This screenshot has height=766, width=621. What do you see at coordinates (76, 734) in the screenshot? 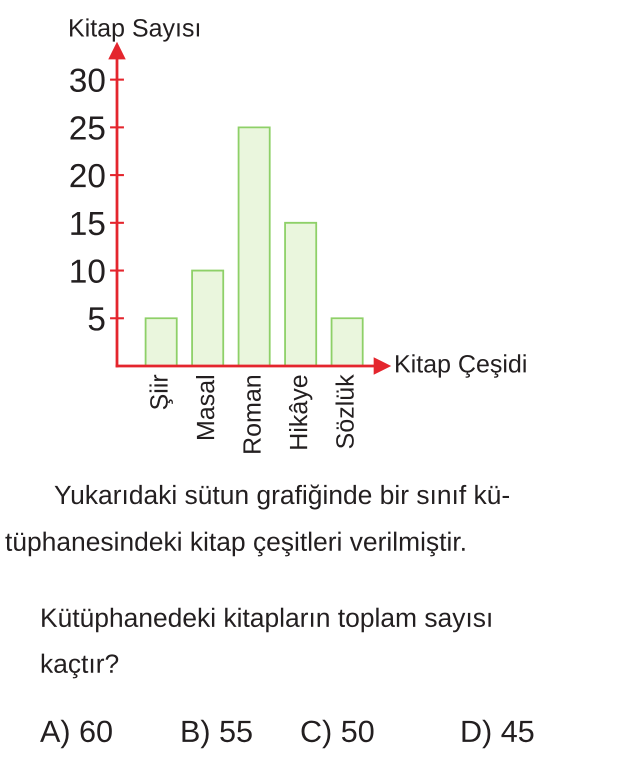
I see `text: A) 60` at bounding box center [76, 734].